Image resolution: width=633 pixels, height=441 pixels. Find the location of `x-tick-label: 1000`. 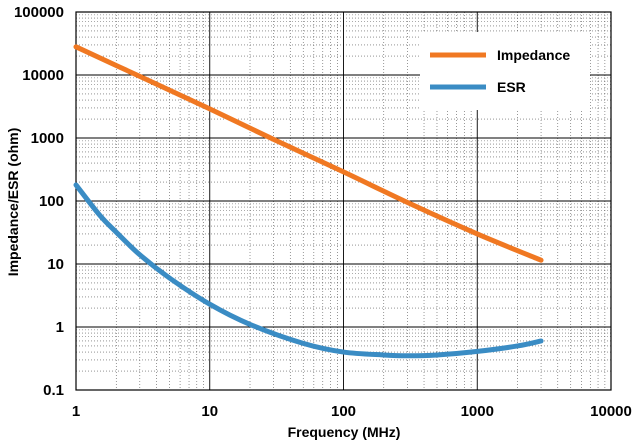

x-tick-label: 1000 is located at coordinates (477, 411).